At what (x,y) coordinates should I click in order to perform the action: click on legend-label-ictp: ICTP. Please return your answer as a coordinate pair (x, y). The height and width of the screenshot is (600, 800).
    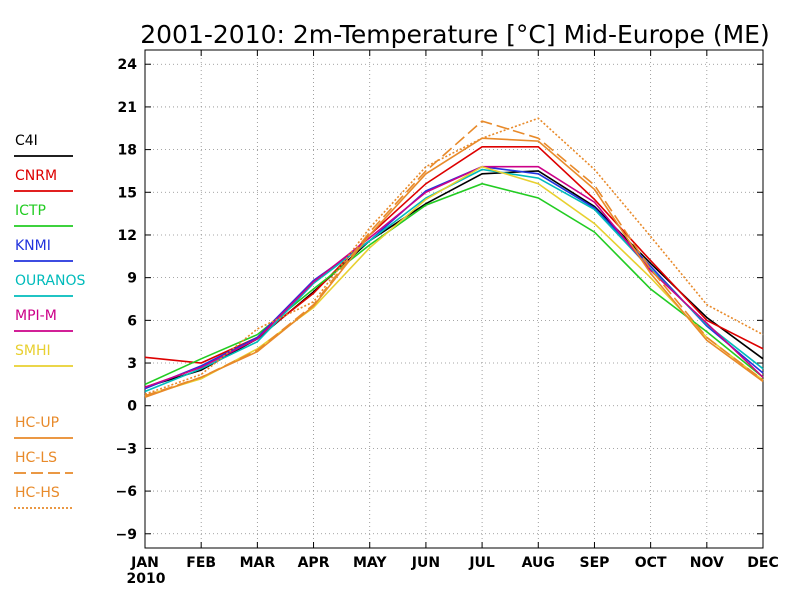
    Looking at the image, I should click on (30, 211).